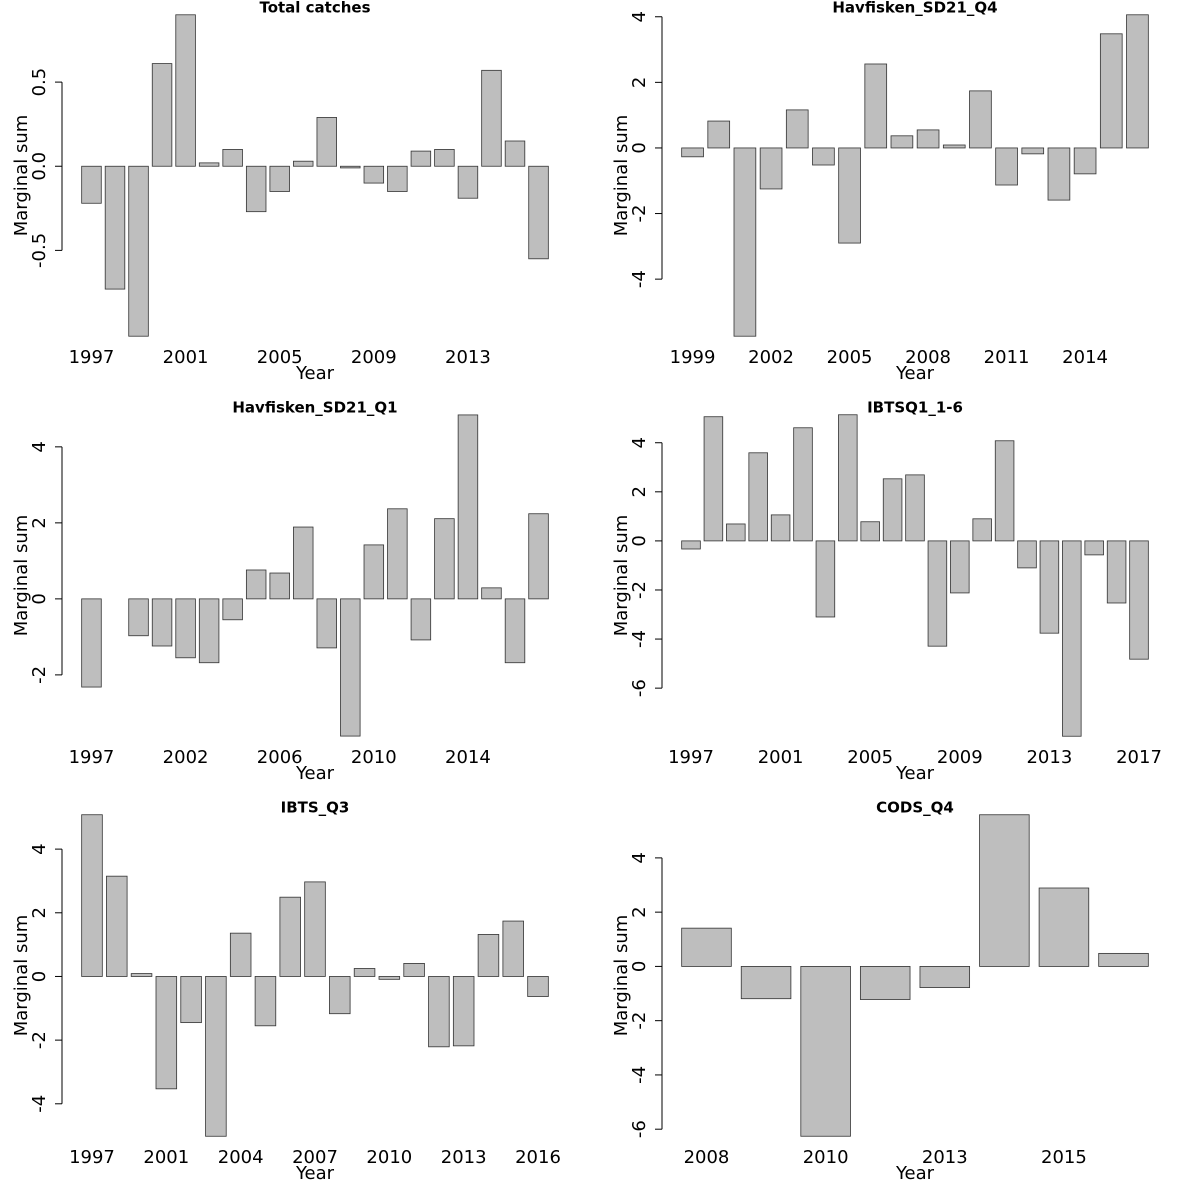  I want to click on panel-title: IBTS_Q3, so click(315, 808).